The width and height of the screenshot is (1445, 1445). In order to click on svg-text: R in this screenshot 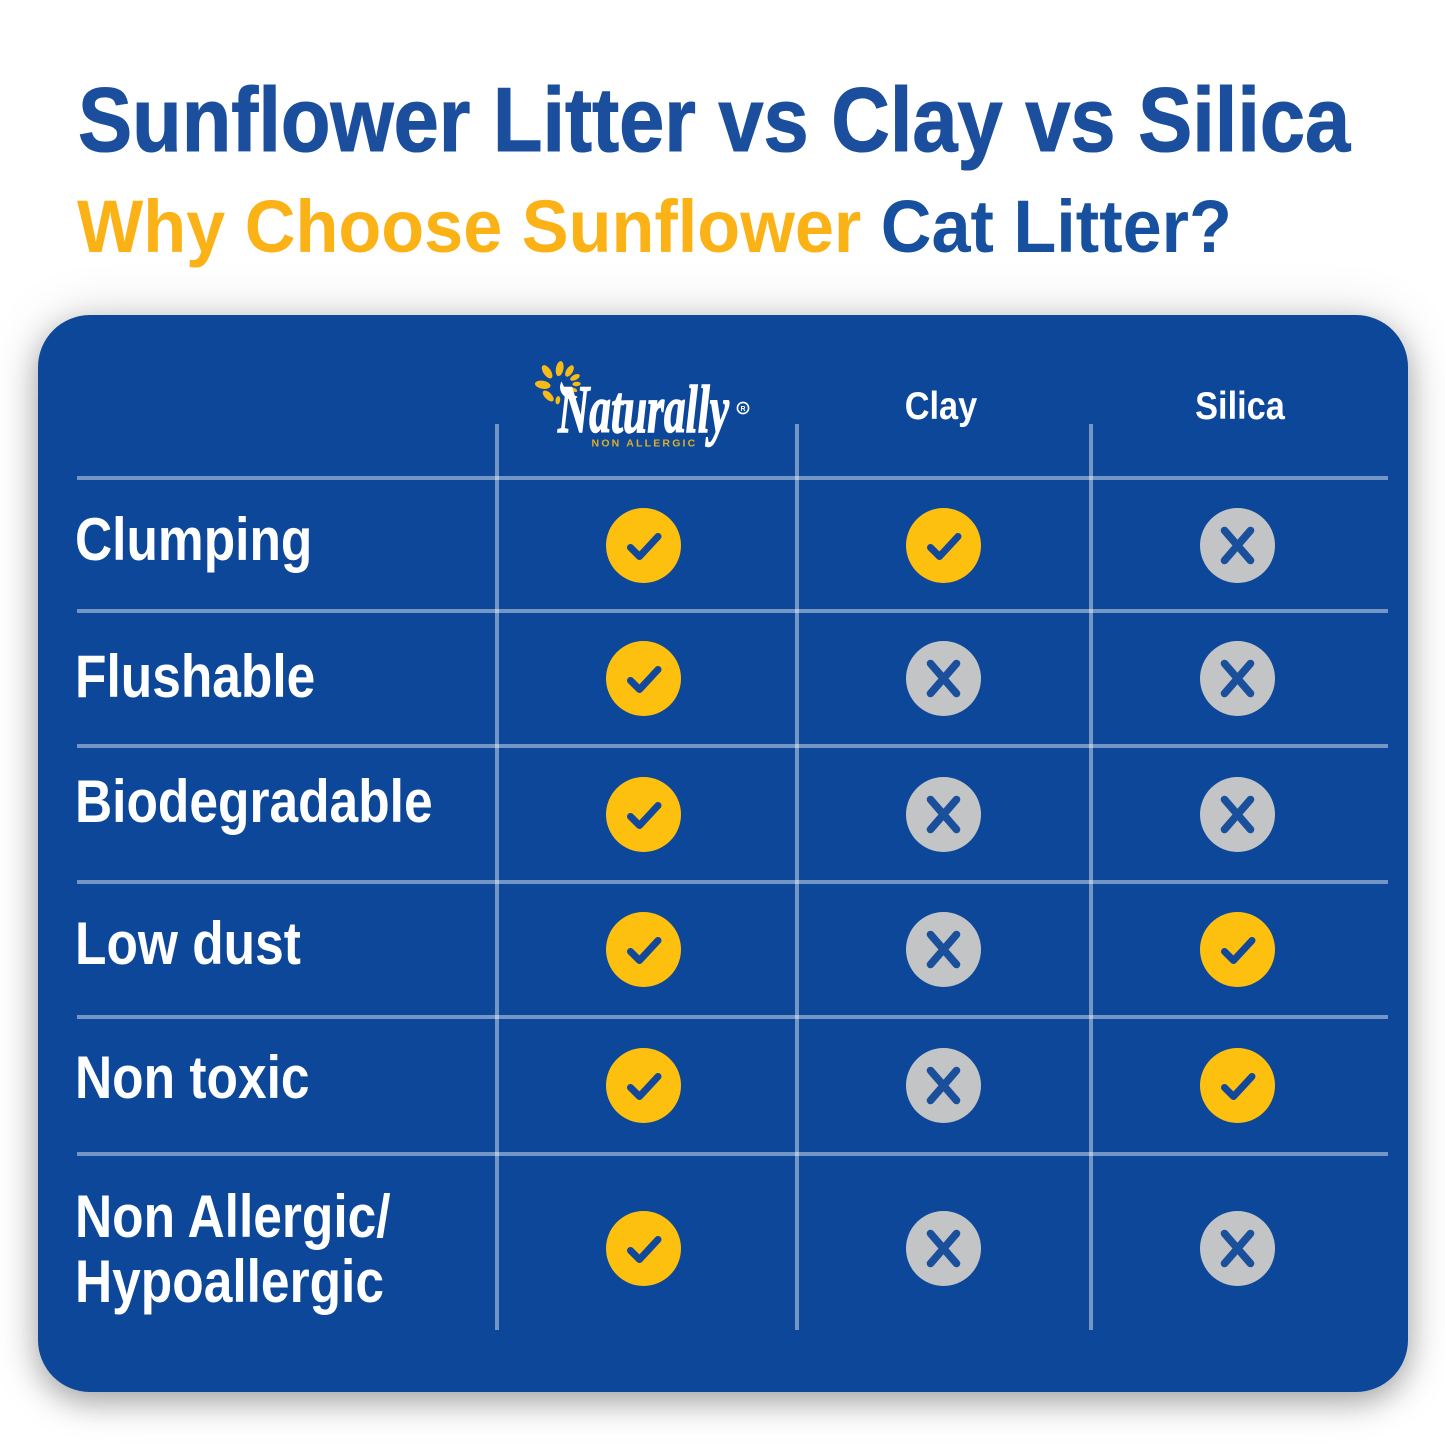, I will do `click(742, 409)`.